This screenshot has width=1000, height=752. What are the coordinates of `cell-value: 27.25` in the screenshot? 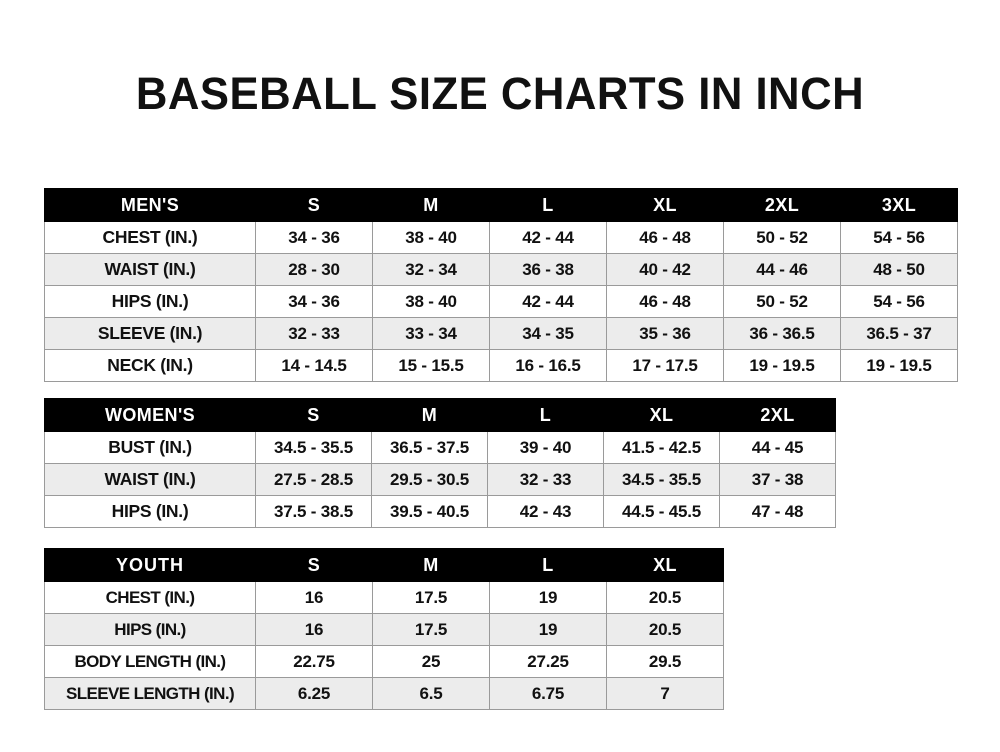 It's located at (548, 661).